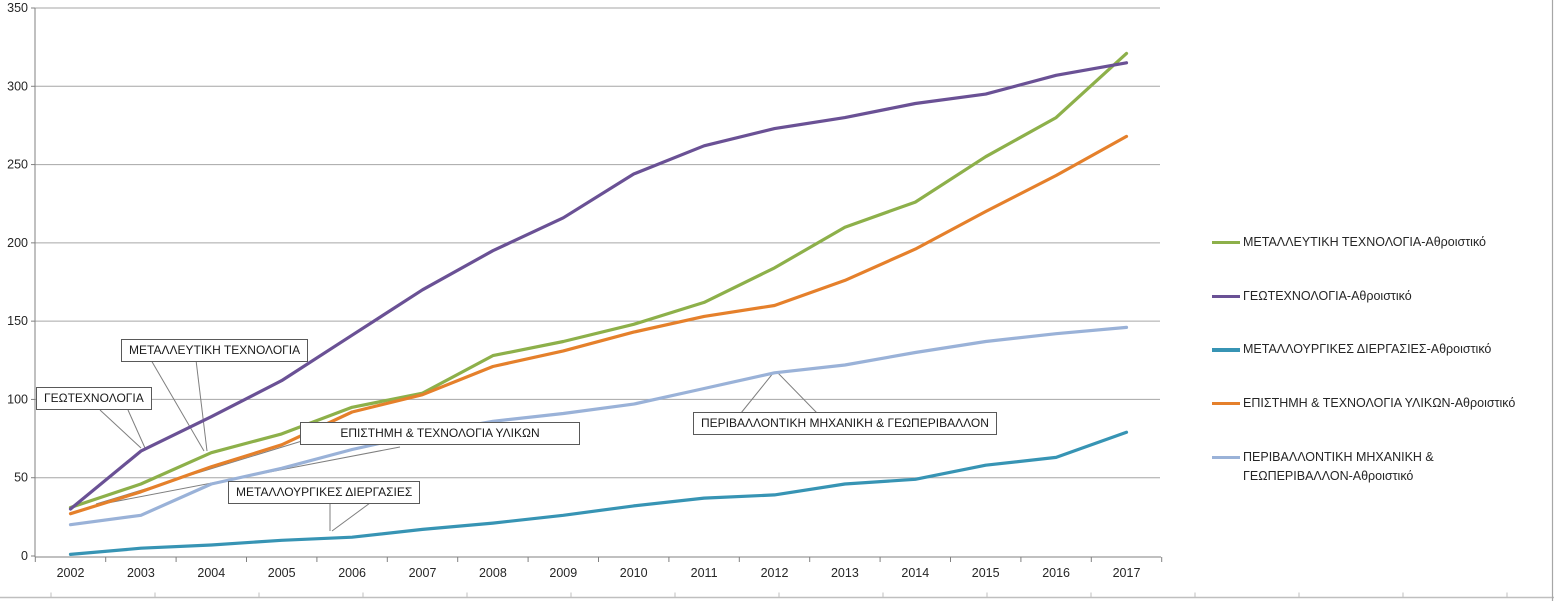 This screenshot has width=1554, height=601. What do you see at coordinates (24, 556) in the screenshot?
I see `y-axis-label-0: 0` at bounding box center [24, 556].